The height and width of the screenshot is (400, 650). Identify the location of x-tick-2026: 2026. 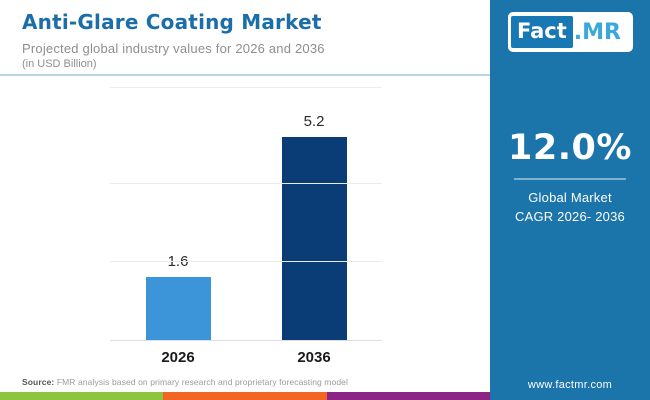
(178, 357).